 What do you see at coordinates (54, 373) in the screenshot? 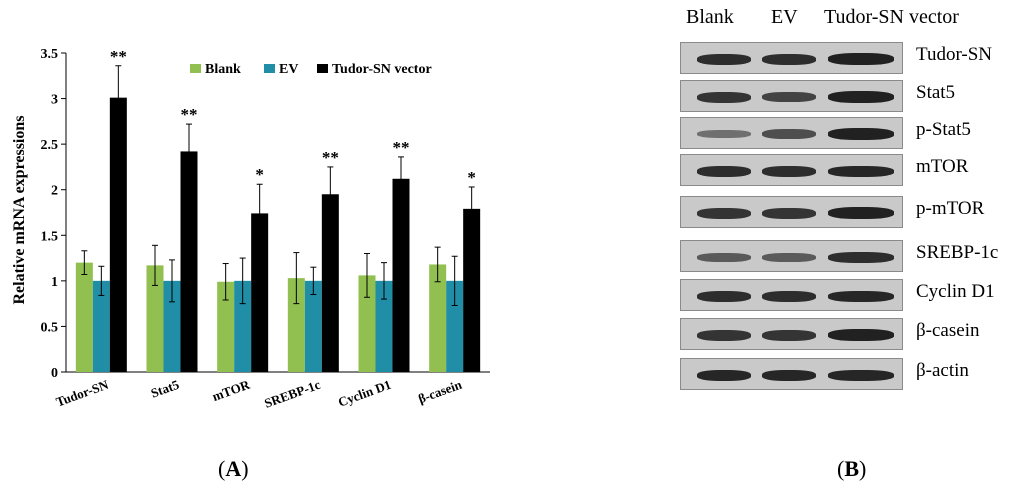
I see `y-tick-label: 0` at bounding box center [54, 373].